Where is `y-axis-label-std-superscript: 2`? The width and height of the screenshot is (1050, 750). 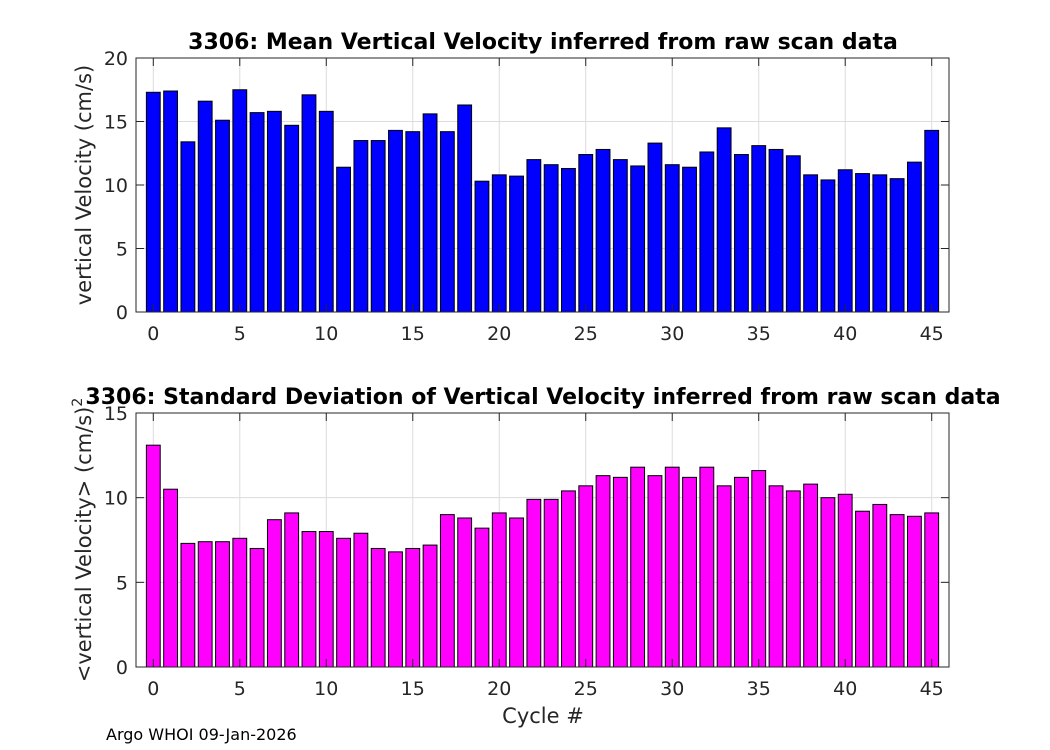
y-axis-label-std-superscript: 2 is located at coordinates (78, 402).